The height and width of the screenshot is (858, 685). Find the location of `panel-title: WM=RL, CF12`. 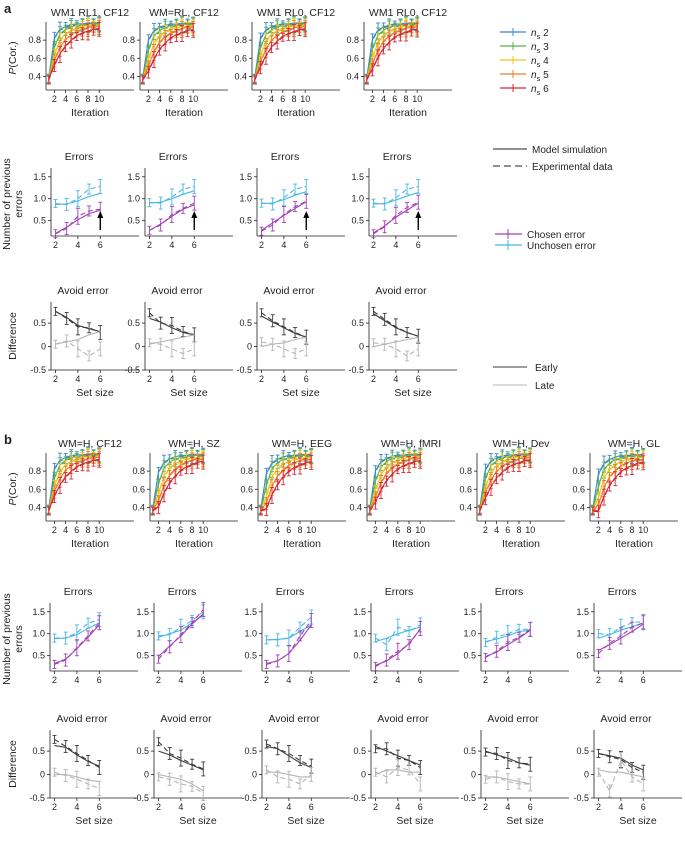

panel-title: WM=RL, CF12 is located at coordinates (184, 13).